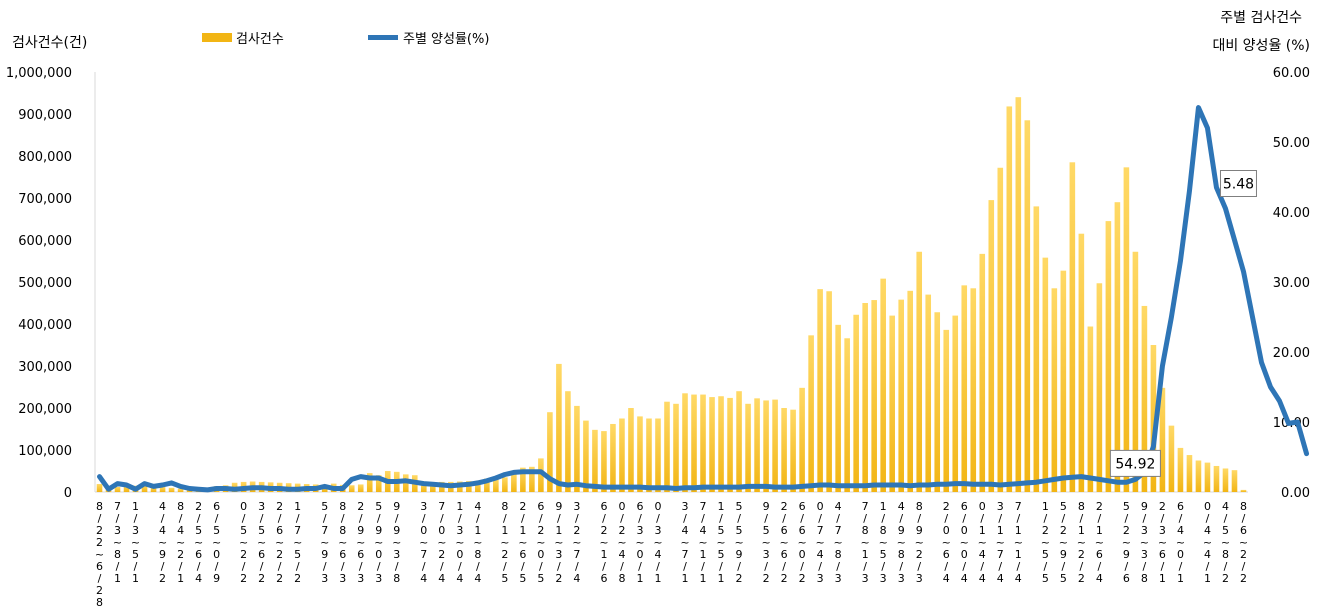 This screenshot has height=615, width=1327. Describe the element at coordinates (68, 493) in the screenshot. I see `y-left-tick: 0` at that location.